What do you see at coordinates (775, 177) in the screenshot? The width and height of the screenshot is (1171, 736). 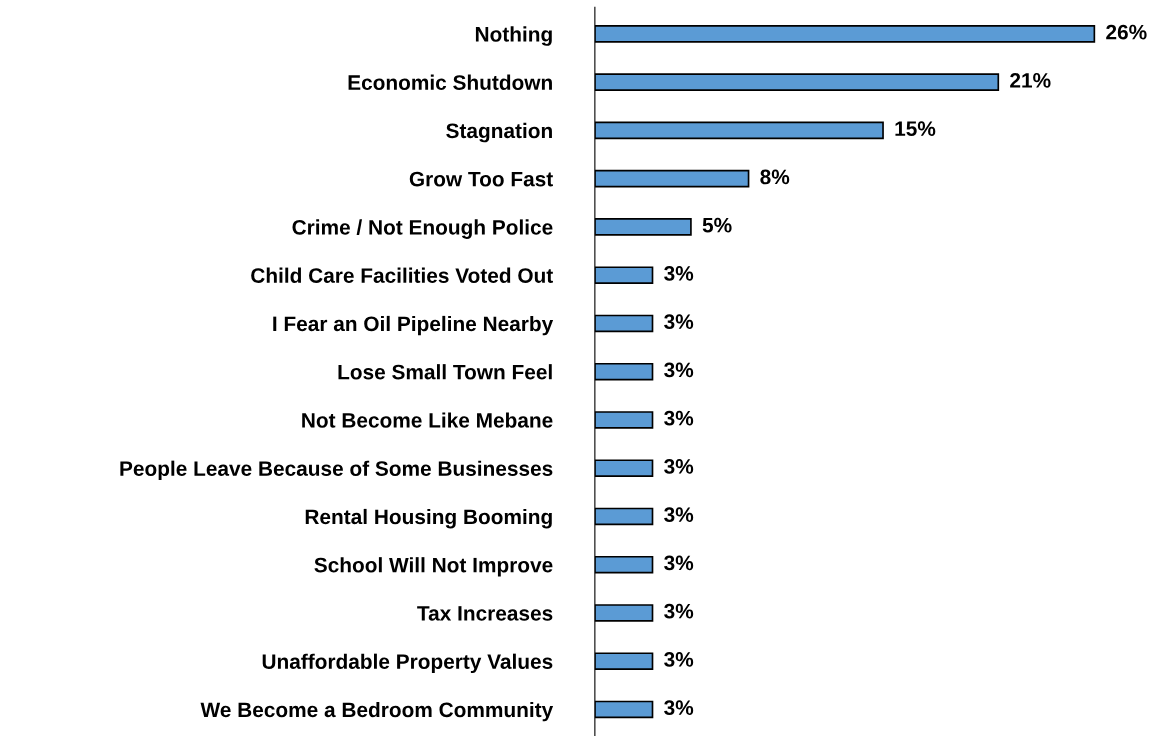 I see `data-label: 8%` at bounding box center [775, 177].